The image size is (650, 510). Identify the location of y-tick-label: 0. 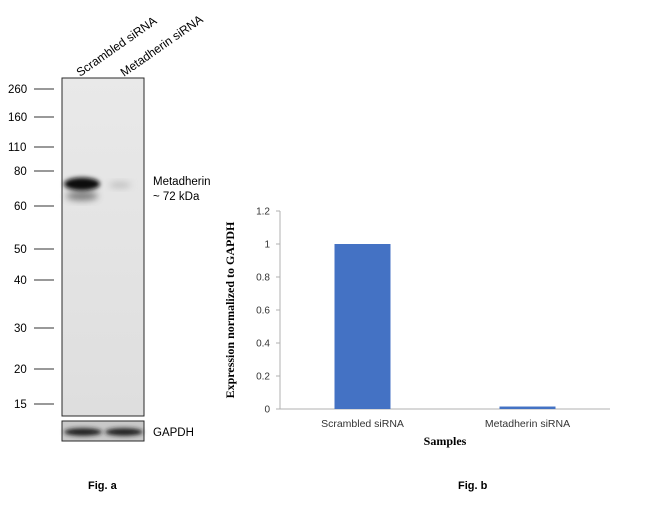
(267, 410).